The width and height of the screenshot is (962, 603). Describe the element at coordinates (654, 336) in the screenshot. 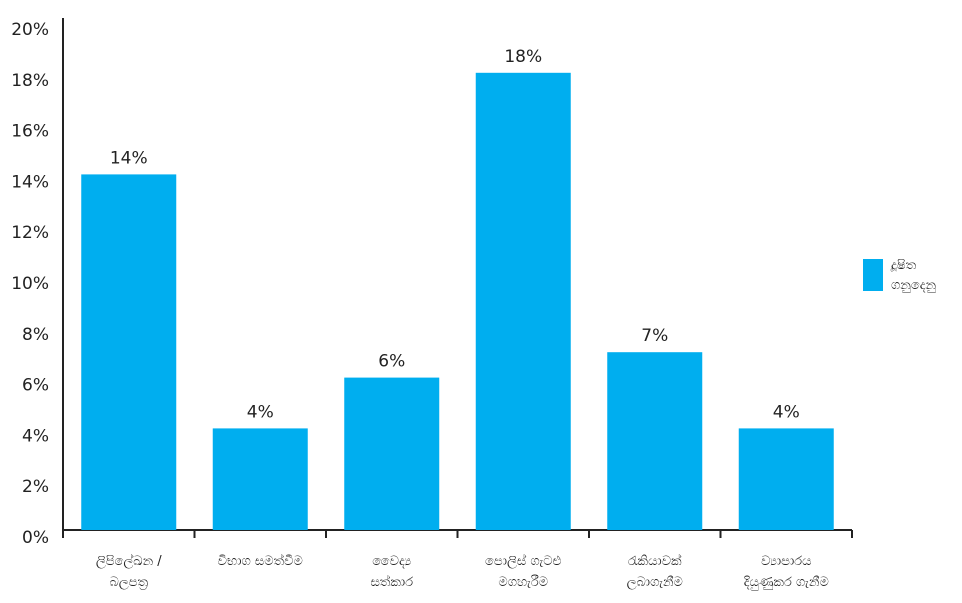

I see `value-label: 7%` at that location.